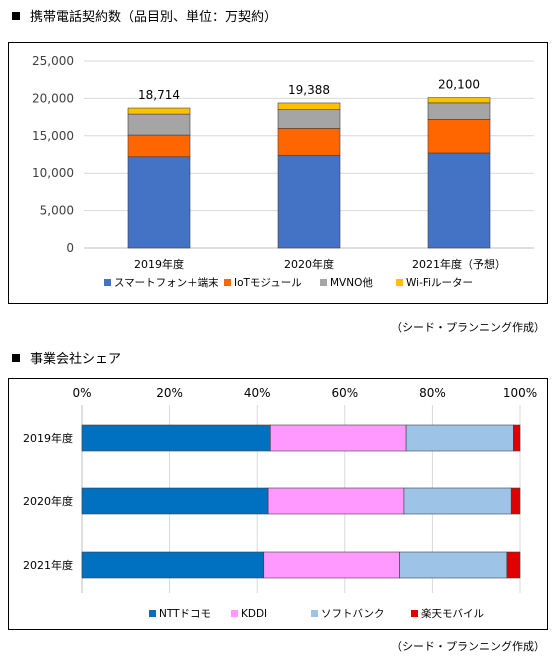 Image resolution: width=555 pixels, height=656 pixels. What do you see at coordinates (57, 211) in the screenshot?
I see `y-tick-label: 5,000` at bounding box center [57, 211].